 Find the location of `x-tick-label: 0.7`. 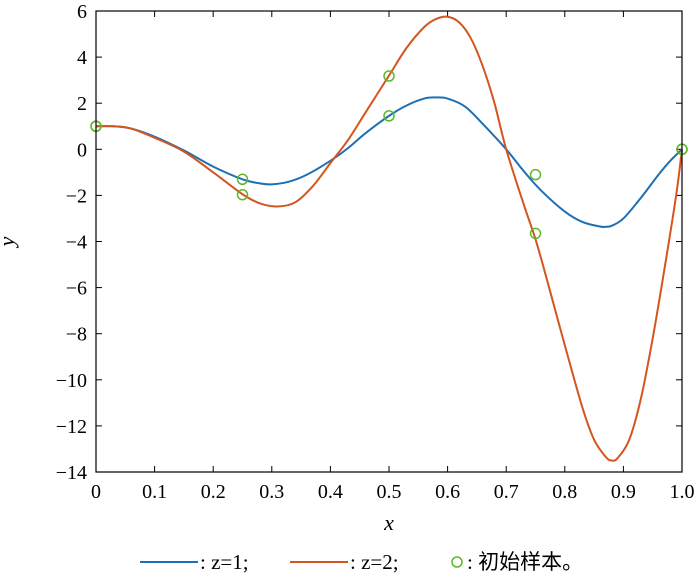

x-tick-label: 0.7 is located at coordinates (506, 492).